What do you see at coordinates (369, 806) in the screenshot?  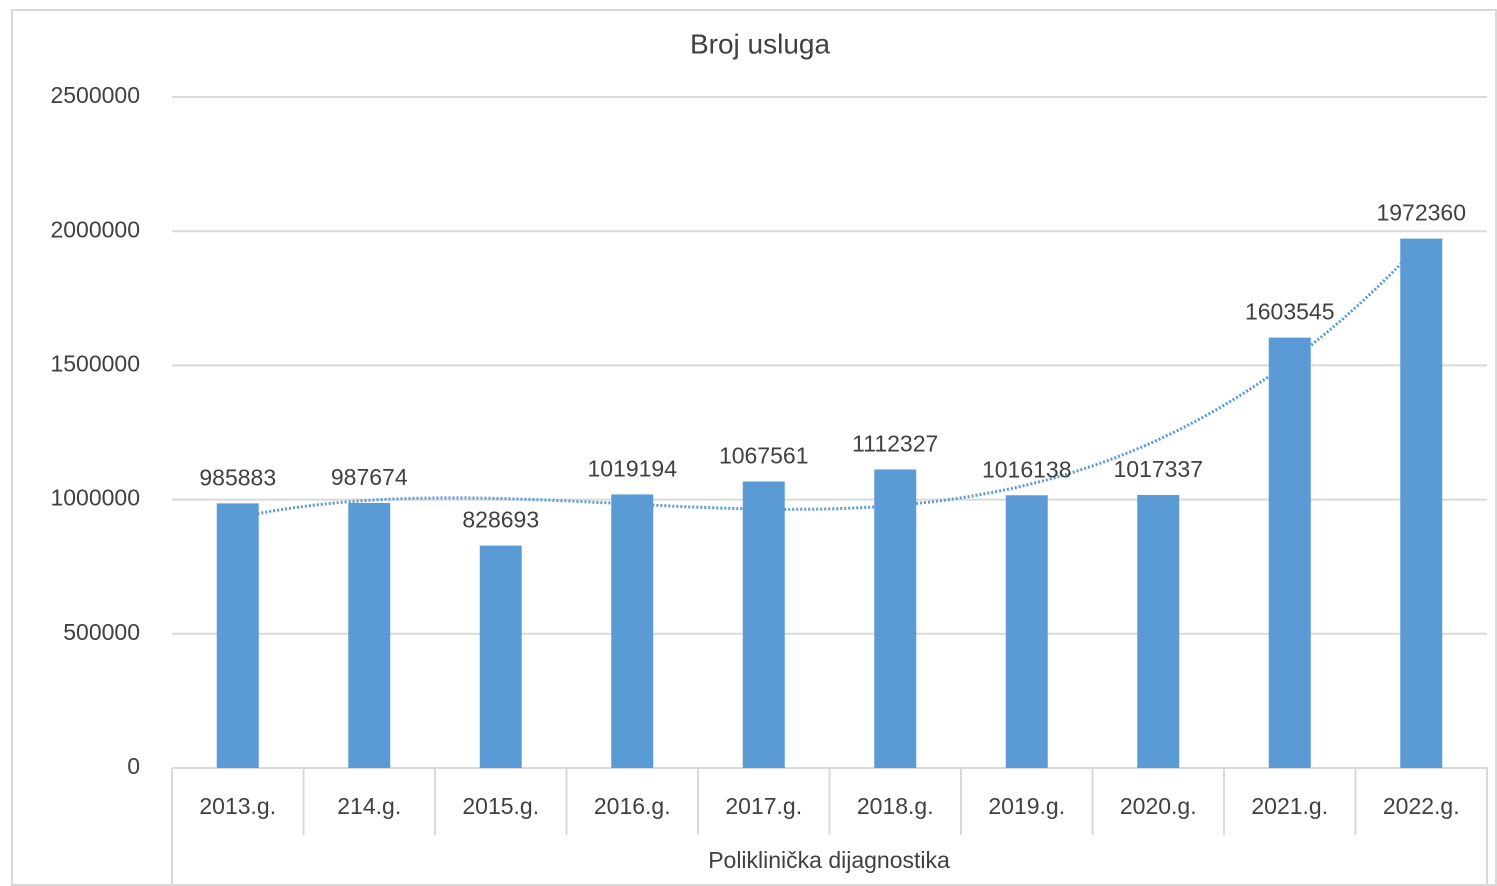 I see `x-tick-label: 214.g.` at bounding box center [369, 806].